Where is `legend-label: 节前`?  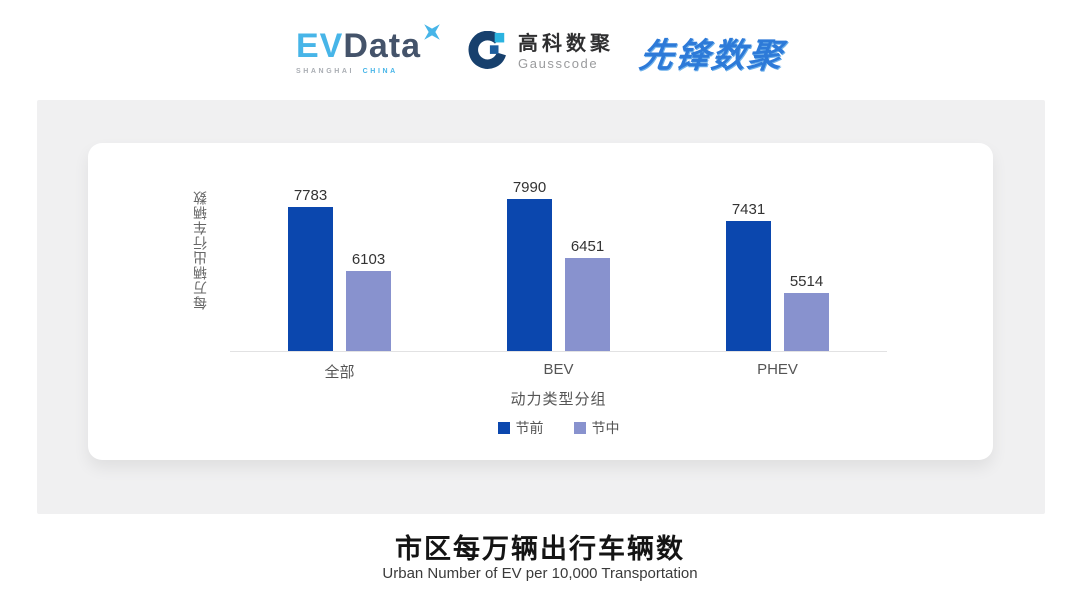
legend-label: 节前 is located at coordinates (529, 428).